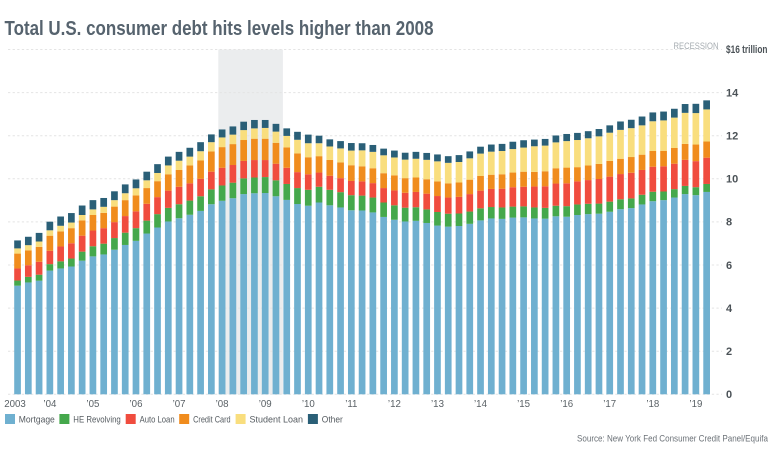 Image resolution: width=768 pixels, height=449 pixels. Describe the element at coordinates (332, 420) in the screenshot. I see `svg-text: Other` at that location.